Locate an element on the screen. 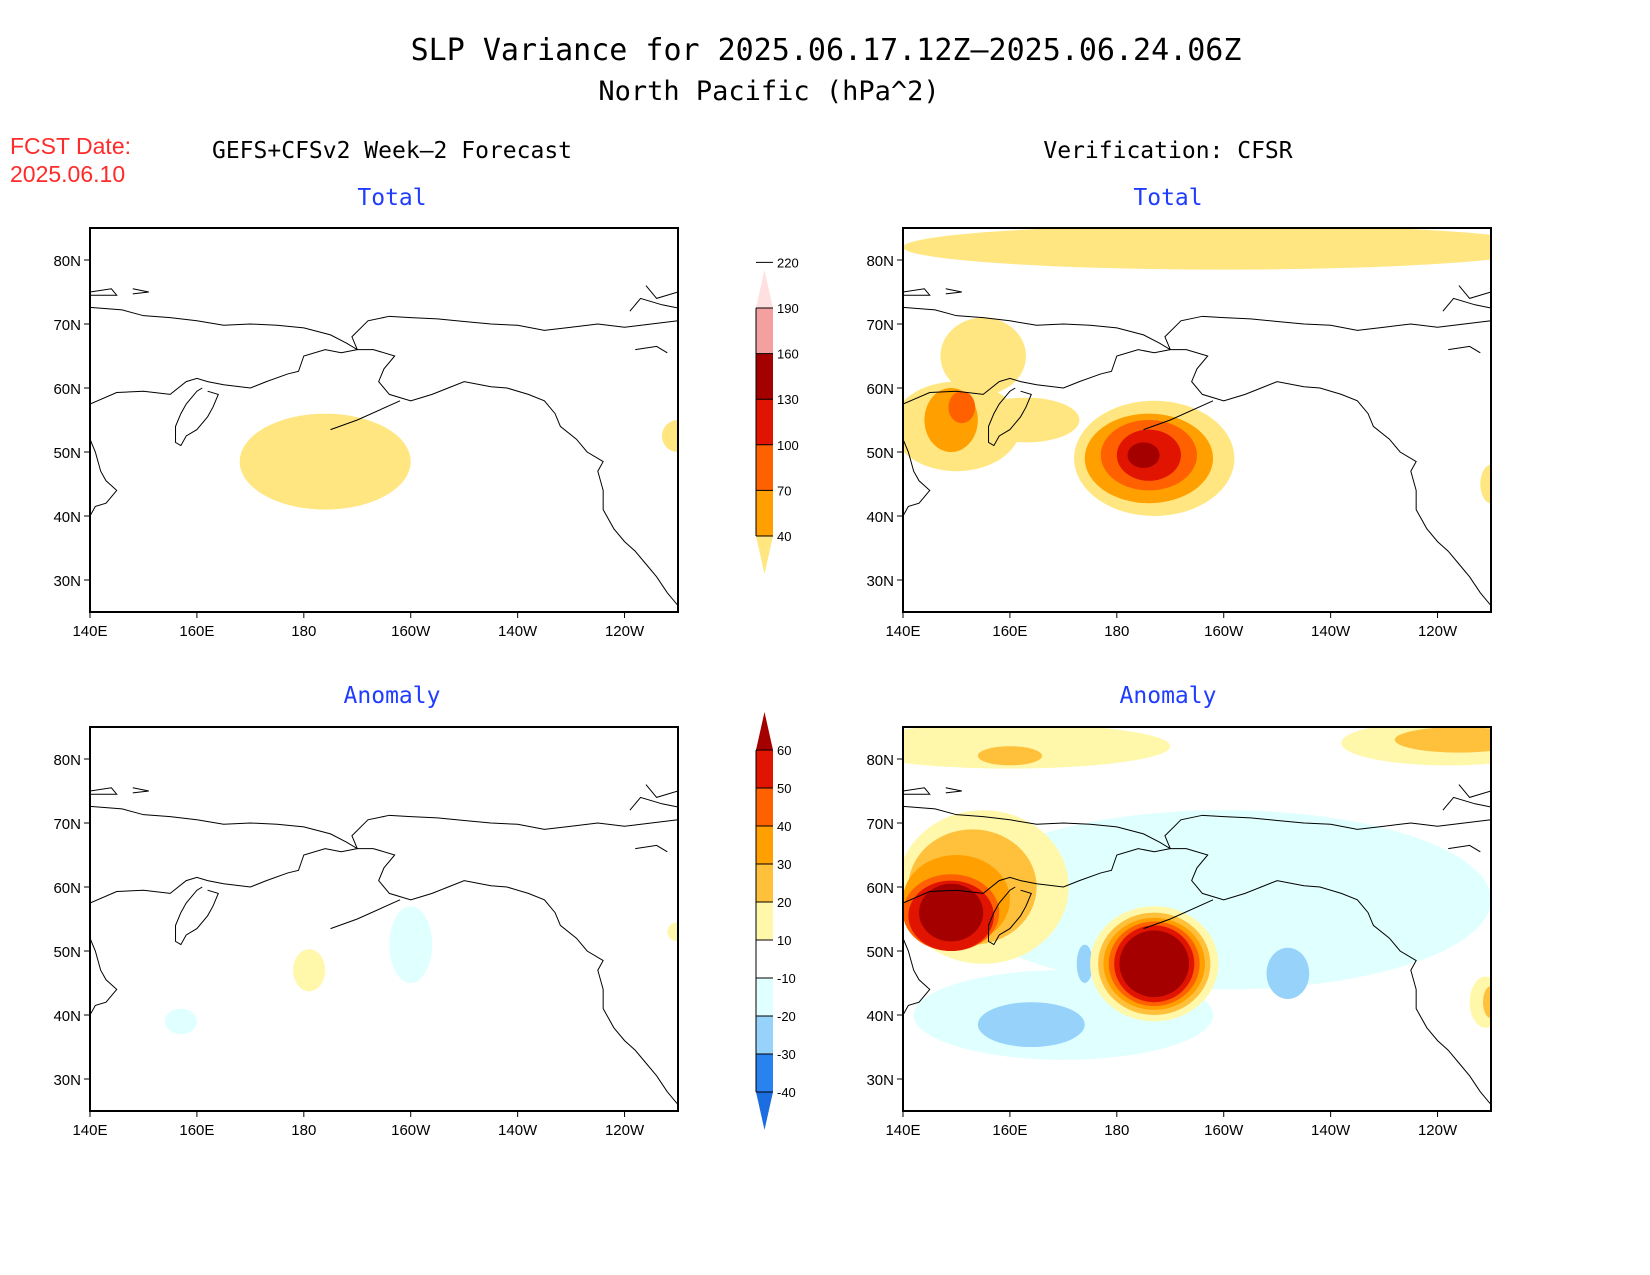  colorbar-label: 70 is located at coordinates (784, 490).